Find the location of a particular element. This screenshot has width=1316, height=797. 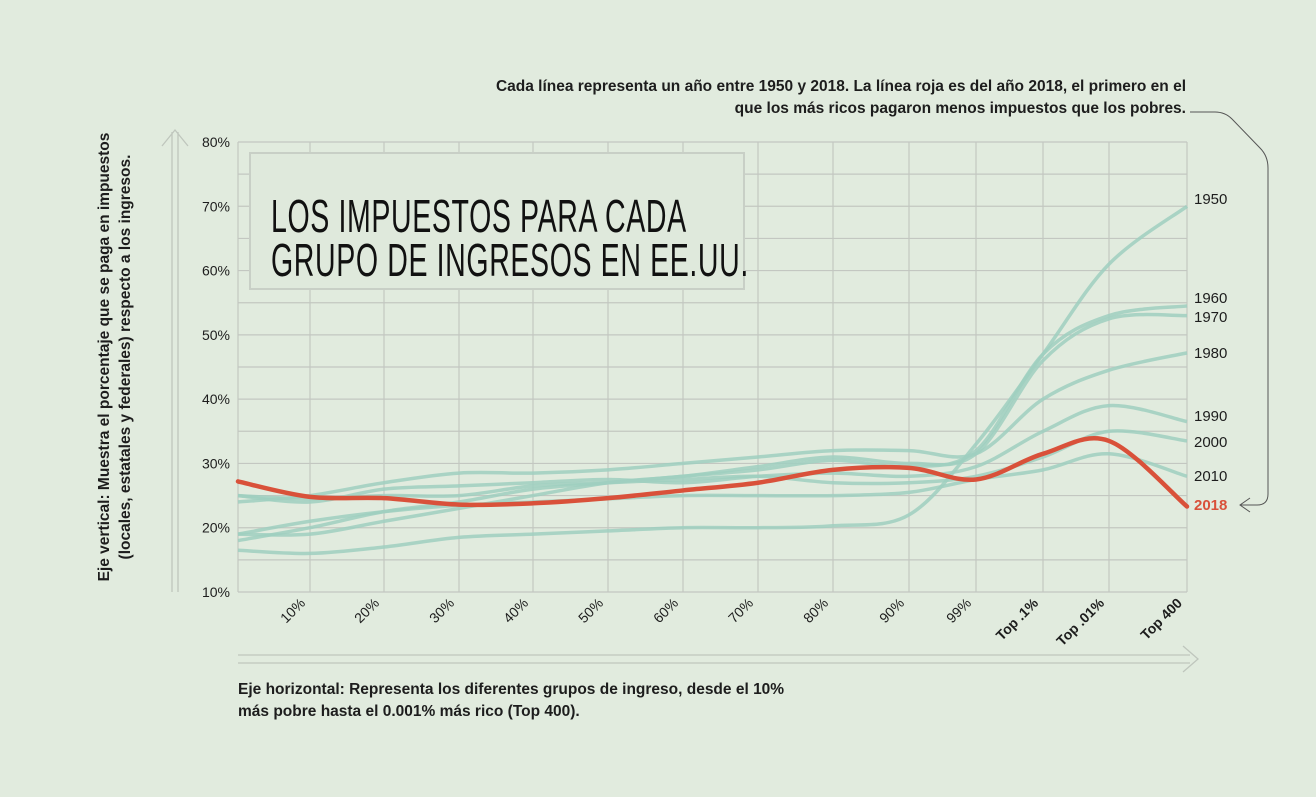

series-label-1990: 1990 is located at coordinates (1210, 416).